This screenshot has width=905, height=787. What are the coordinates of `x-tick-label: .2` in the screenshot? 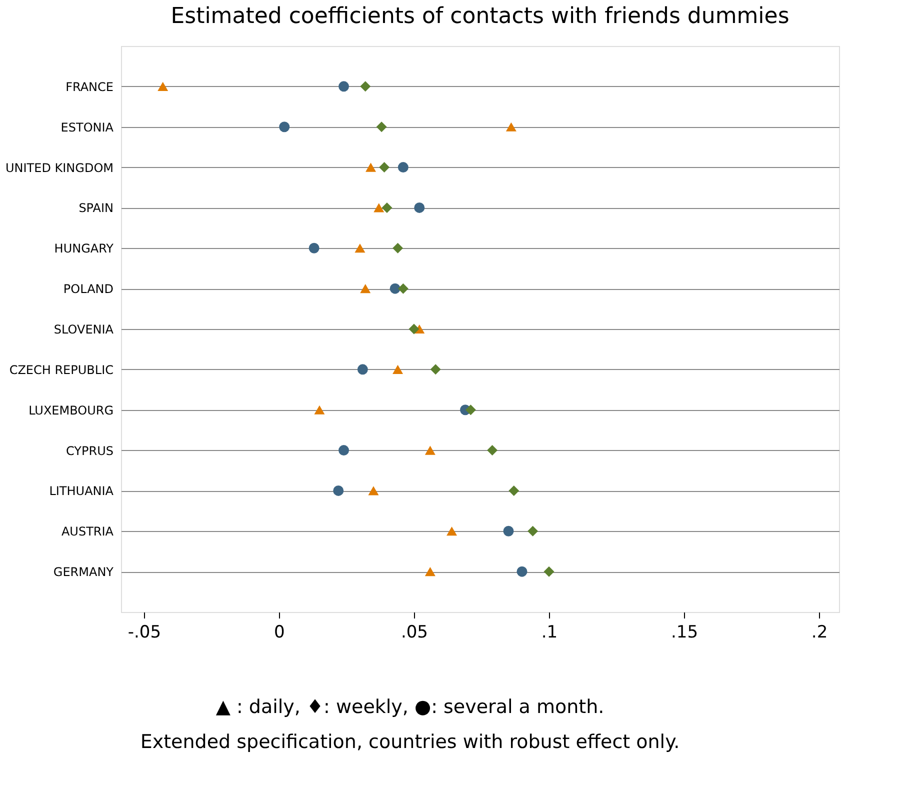 It's located at (819, 632).